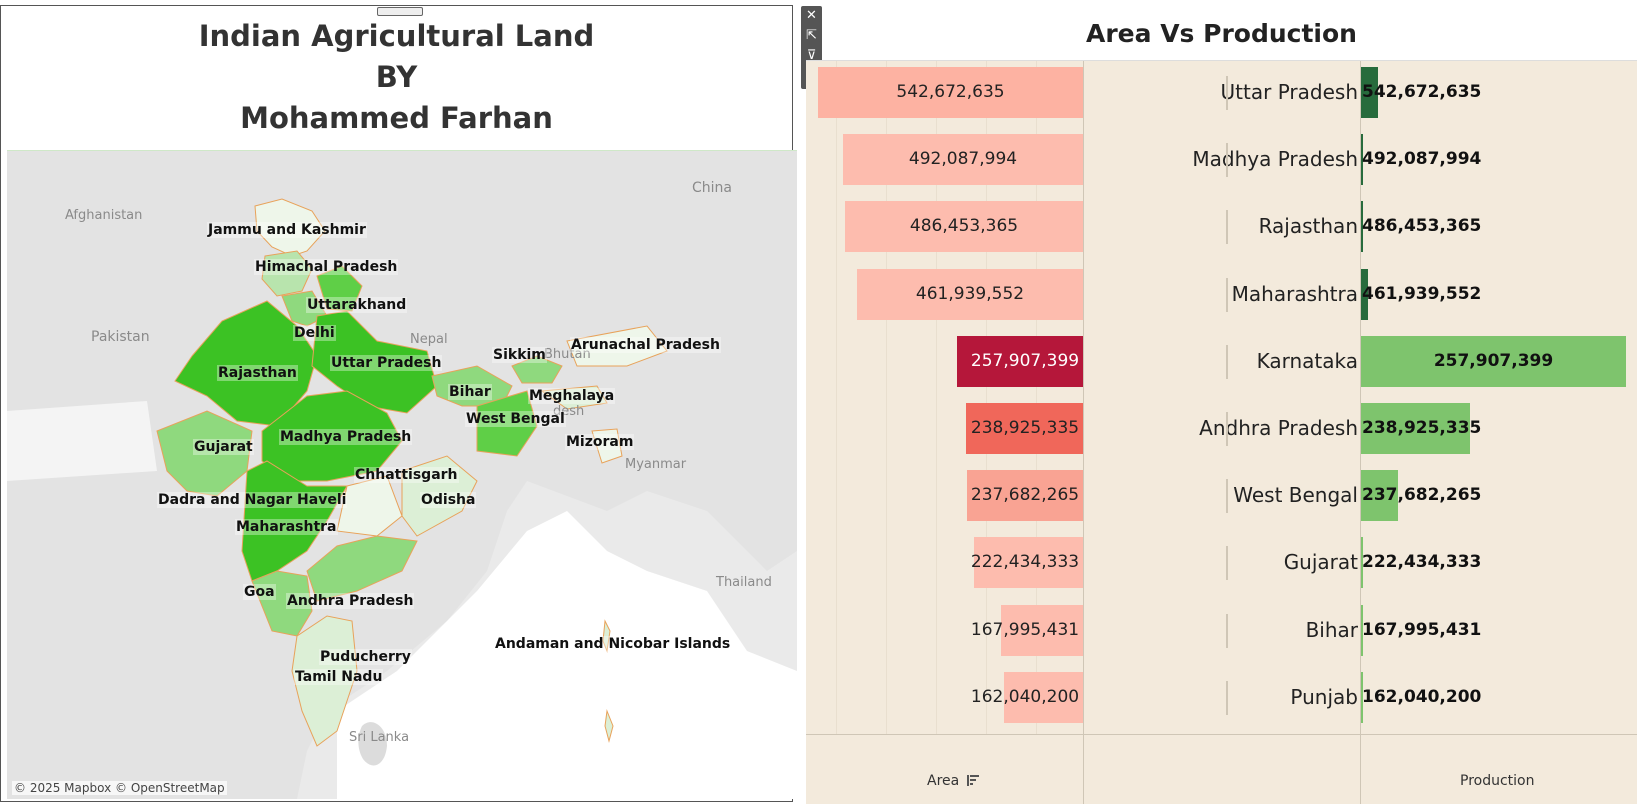  I want to click on state-label-meghalaya: Meghalaya, so click(572, 396).